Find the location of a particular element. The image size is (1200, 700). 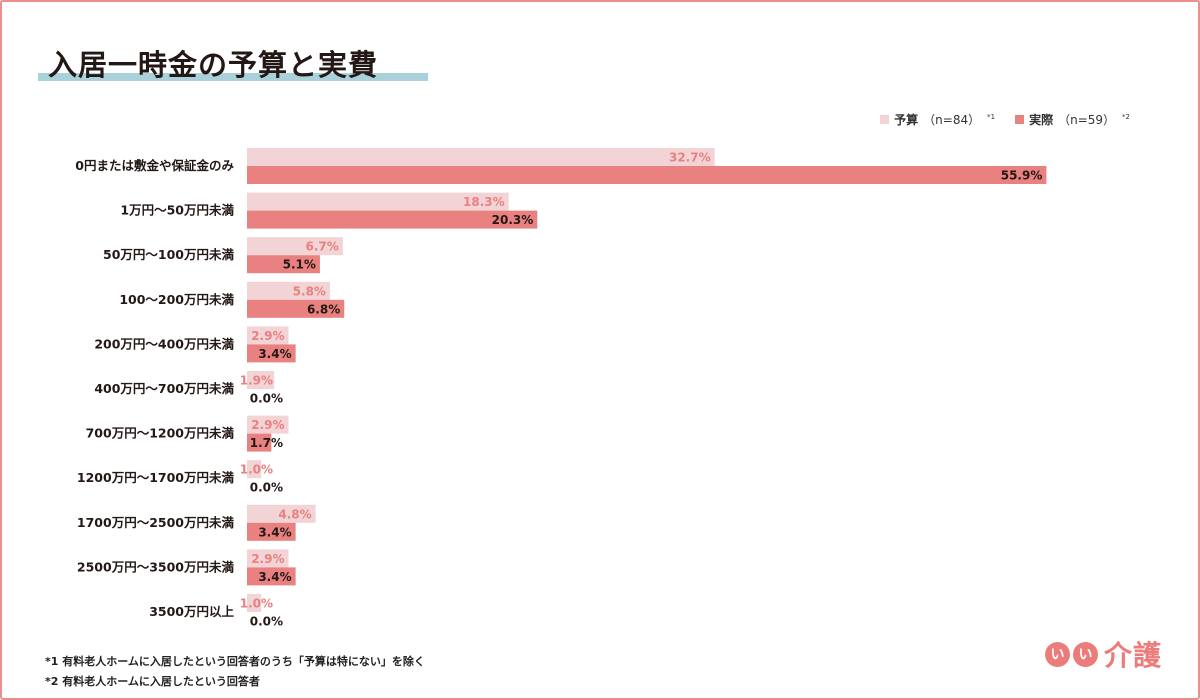

legend-count-actual: （n=59） is located at coordinates (1087, 120).